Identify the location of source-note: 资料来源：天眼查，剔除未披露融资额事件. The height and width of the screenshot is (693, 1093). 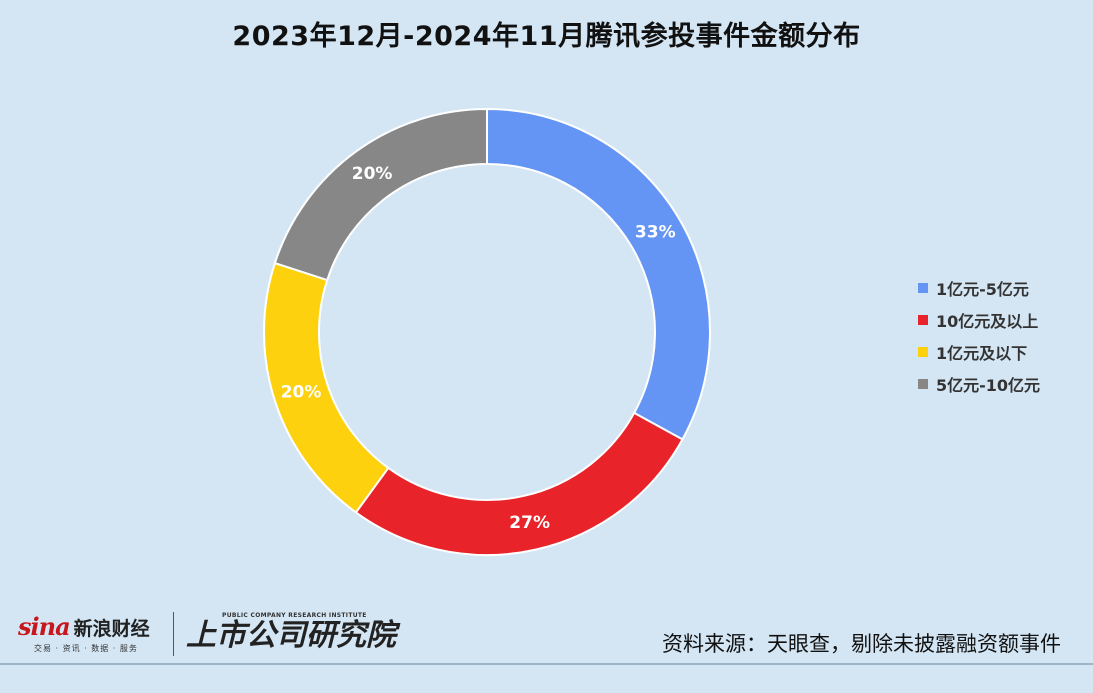
(861, 644).